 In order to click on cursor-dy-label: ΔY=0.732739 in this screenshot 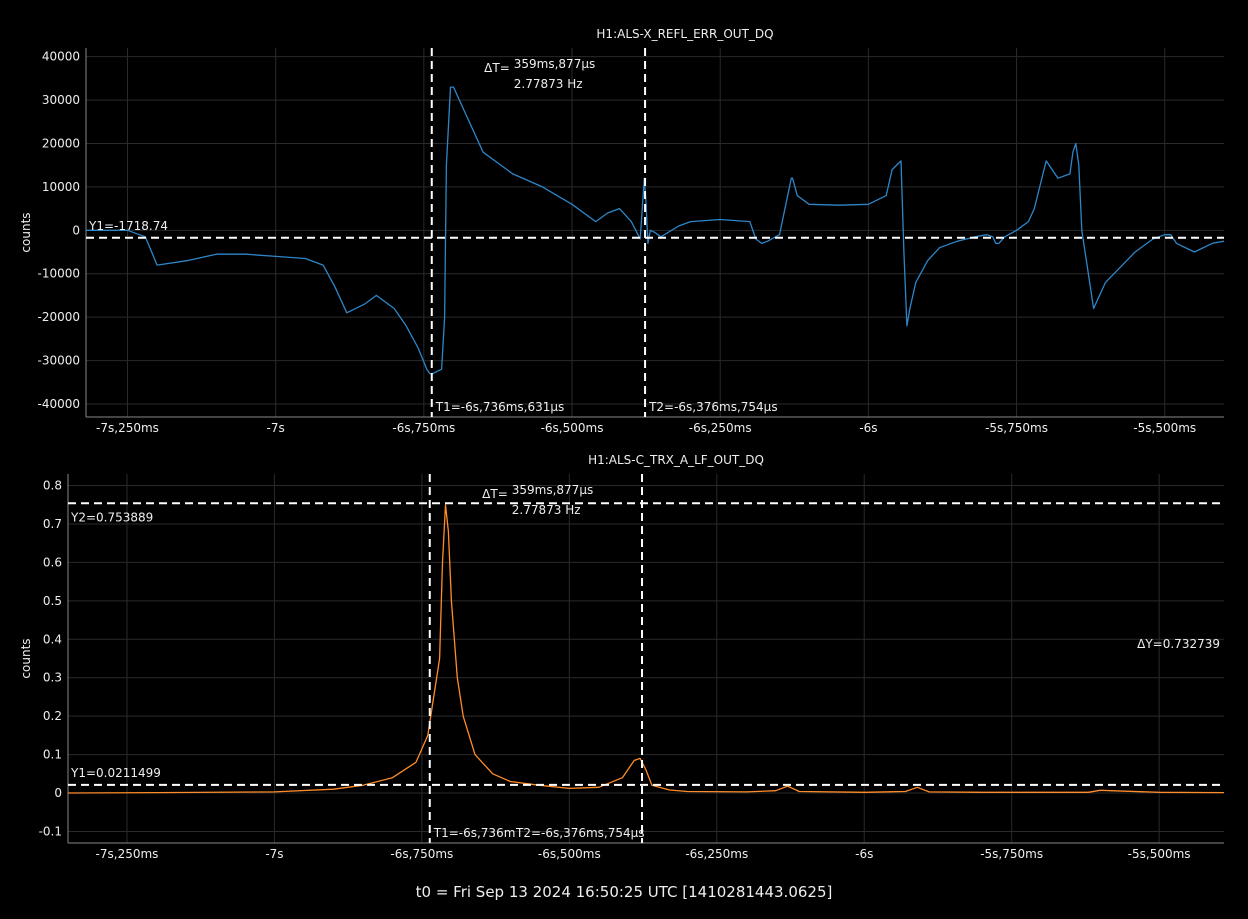, I will do `click(1178, 644)`.